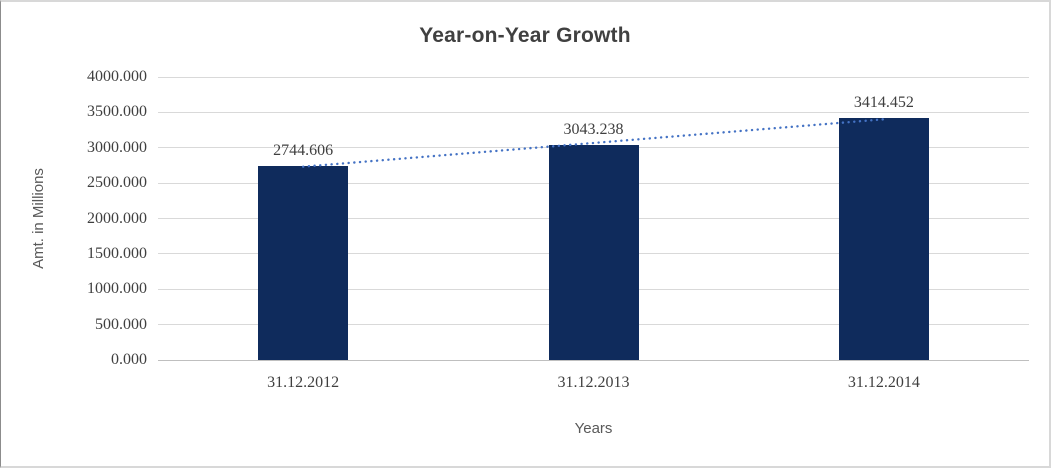 The height and width of the screenshot is (468, 1052). Describe the element at coordinates (593, 129) in the screenshot. I see `bar-value-label: 3043.238` at that location.